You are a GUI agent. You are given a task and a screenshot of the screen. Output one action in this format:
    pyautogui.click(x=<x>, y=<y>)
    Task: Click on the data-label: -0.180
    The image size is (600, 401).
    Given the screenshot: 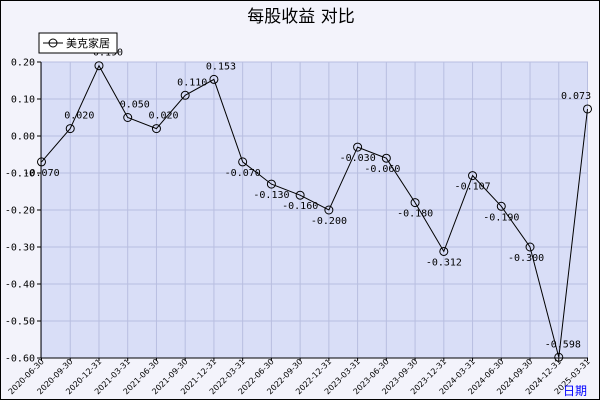 What is the action you would take?
    pyautogui.click(x=415, y=214)
    